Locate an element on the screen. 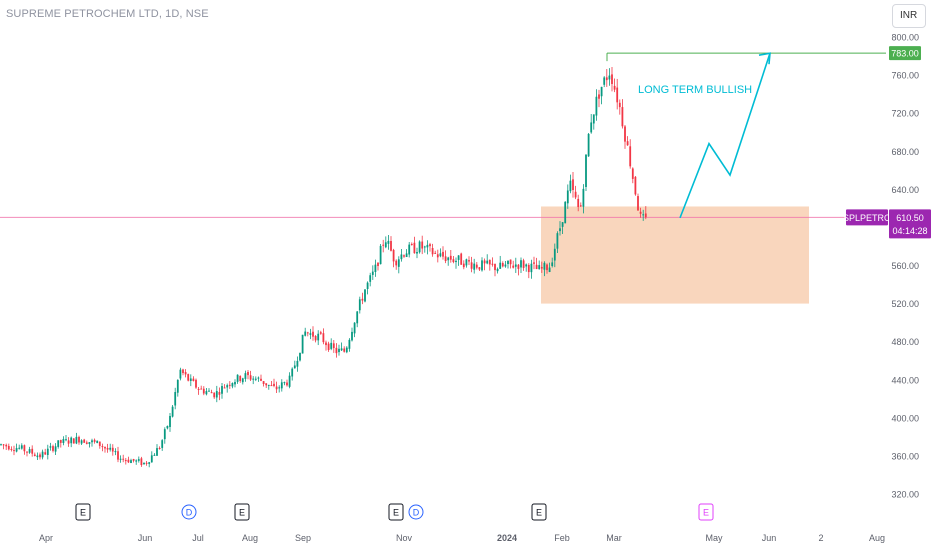  demand-zone is located at coordinates (675, 255).